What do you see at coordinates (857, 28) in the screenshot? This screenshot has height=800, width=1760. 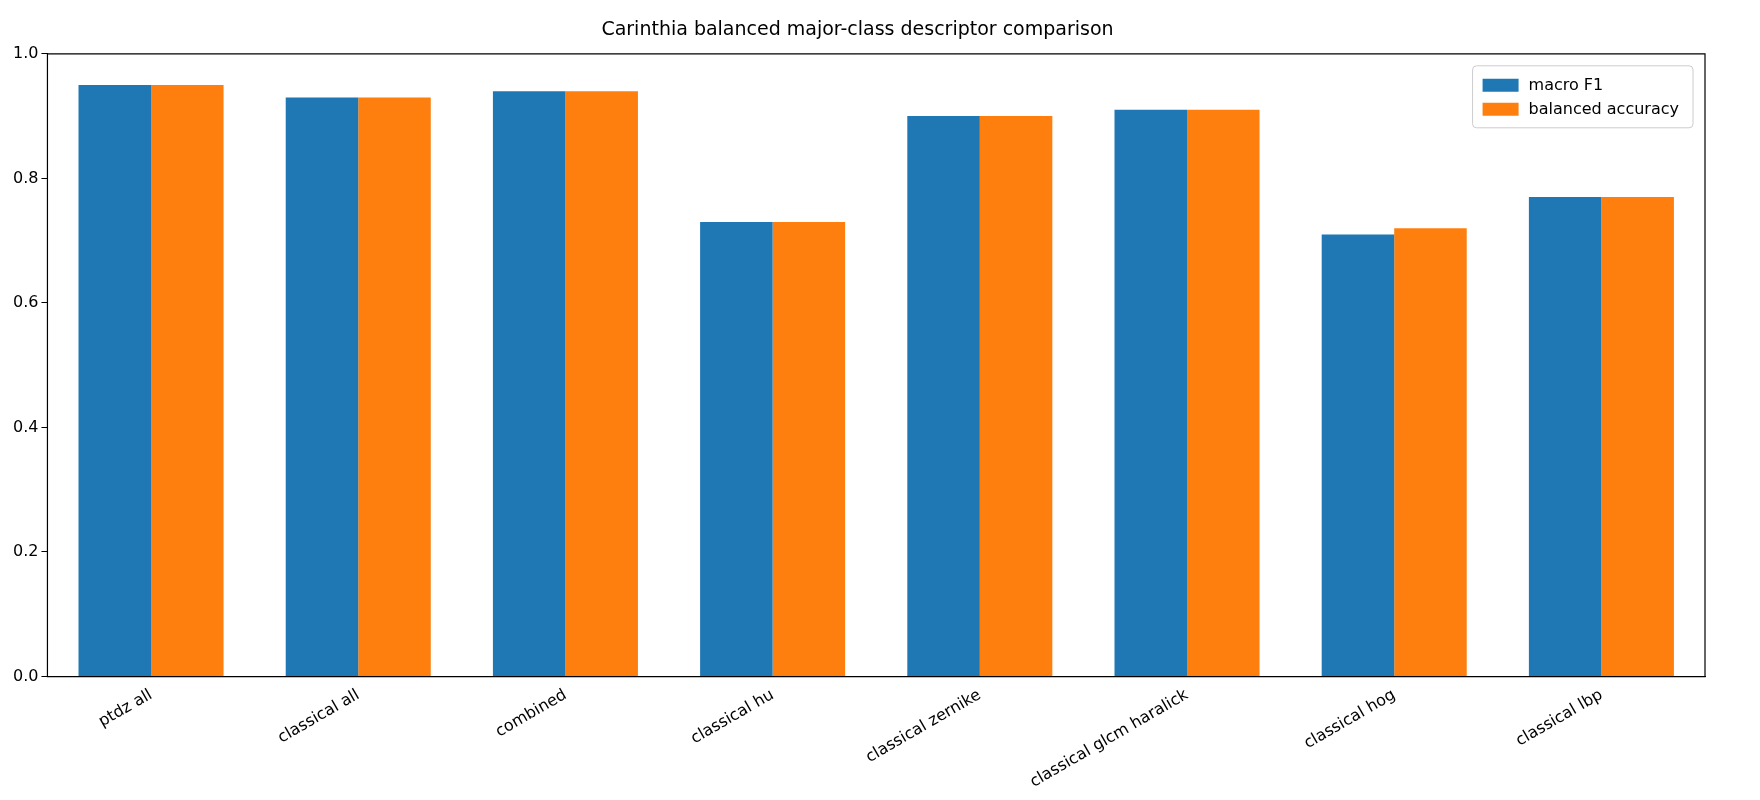 I see `chart-title: Carinthia balanced major-class descriptor comparison` at bounding box center [857, 28].